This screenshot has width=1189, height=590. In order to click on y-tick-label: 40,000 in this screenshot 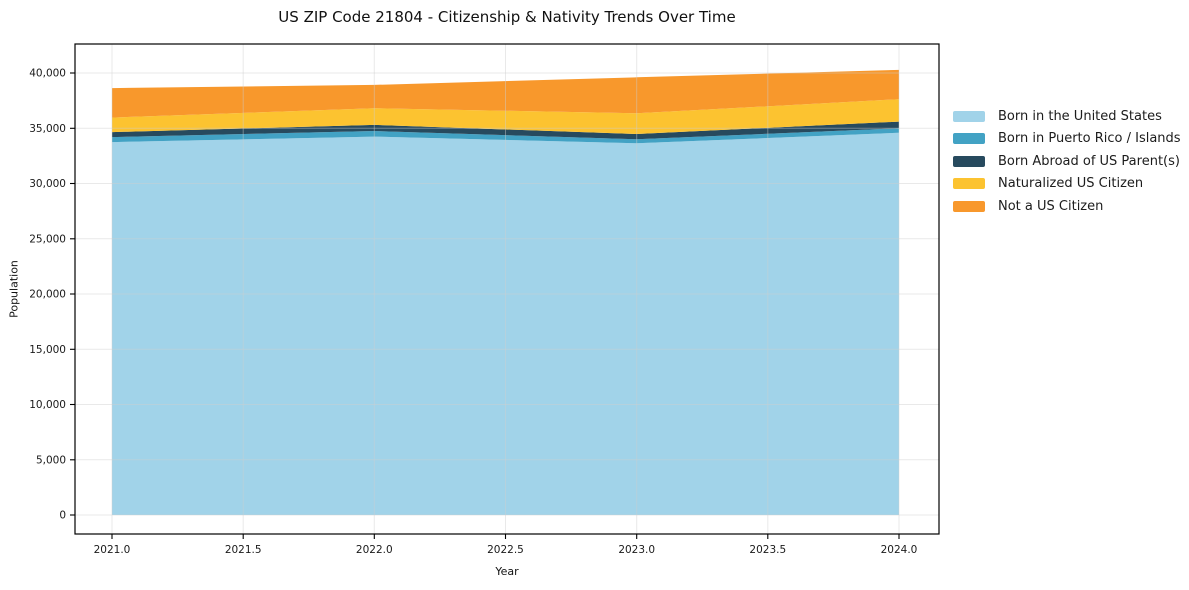, I will do `click(47, 74)`.